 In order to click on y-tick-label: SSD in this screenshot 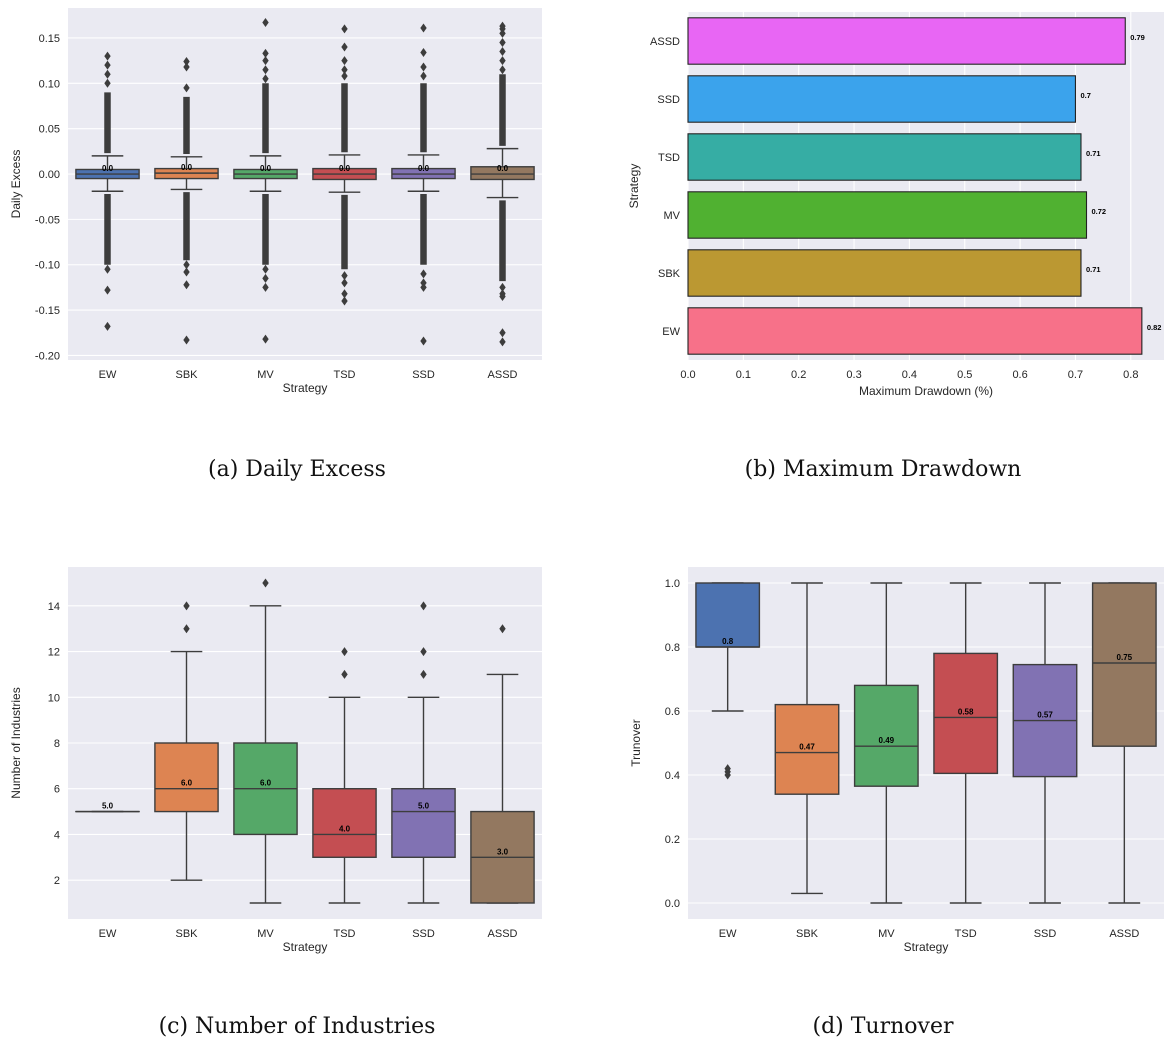, I will do `click(668, 100)`.